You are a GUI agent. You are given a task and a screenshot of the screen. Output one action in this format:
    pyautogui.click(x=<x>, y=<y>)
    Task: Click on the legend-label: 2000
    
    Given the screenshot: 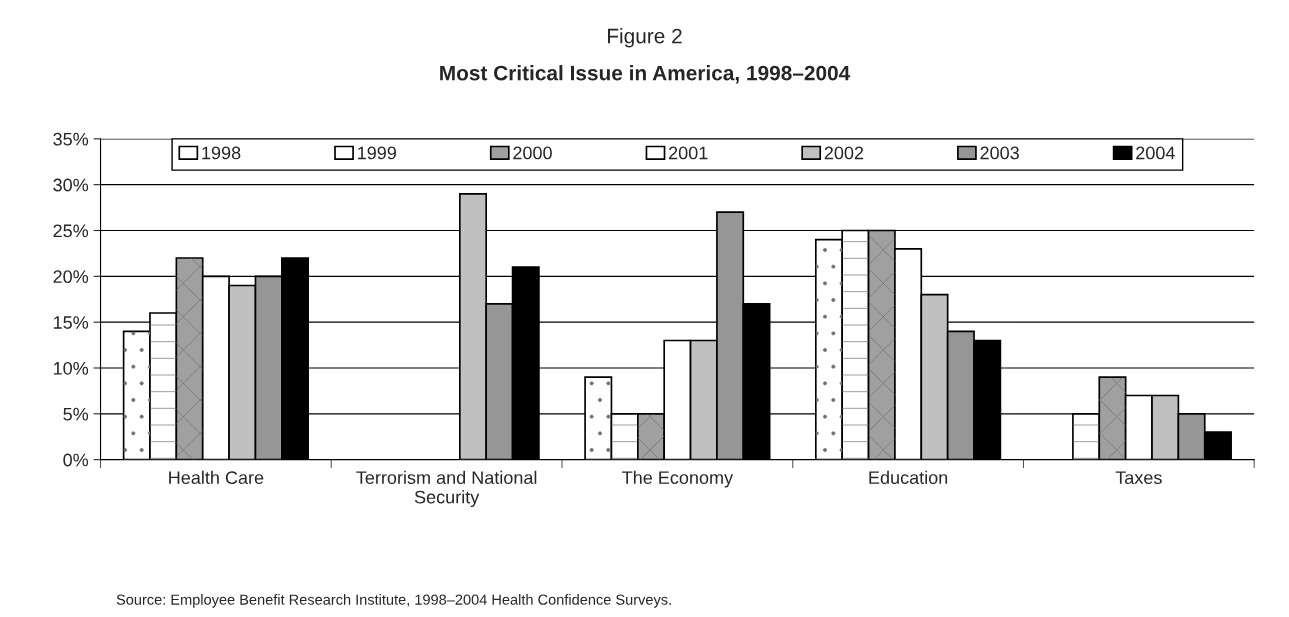 What is the action you would take?
    pyautogui.click(x=532, y=153)
    